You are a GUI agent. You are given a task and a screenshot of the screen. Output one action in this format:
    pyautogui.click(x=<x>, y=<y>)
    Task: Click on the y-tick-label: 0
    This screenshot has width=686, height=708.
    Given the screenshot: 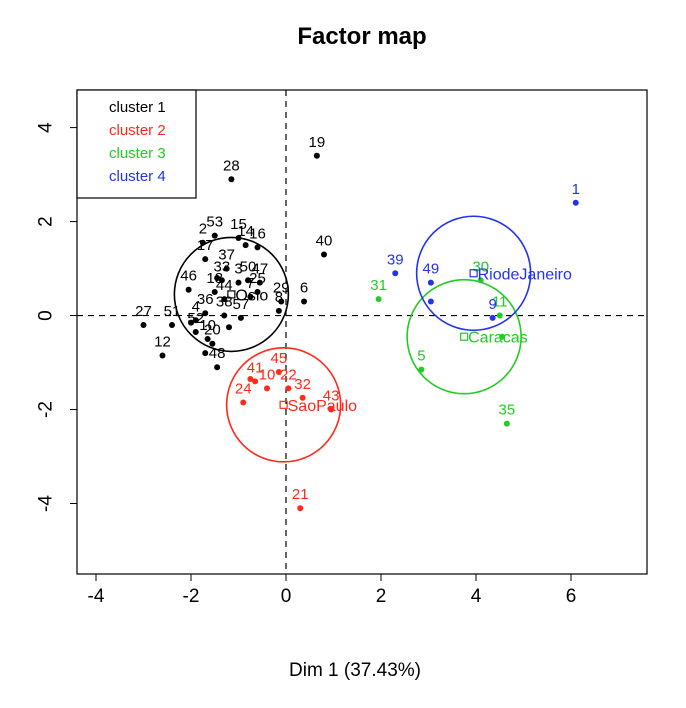 What is the action you would take?
    pyautogui.click(x=46, y=315)
    